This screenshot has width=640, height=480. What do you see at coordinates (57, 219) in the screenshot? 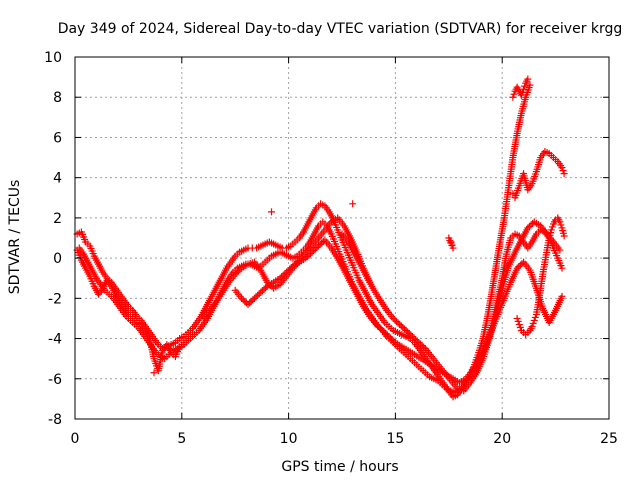
I see `y-tick-label: 2` at bounding box center [57, 219].